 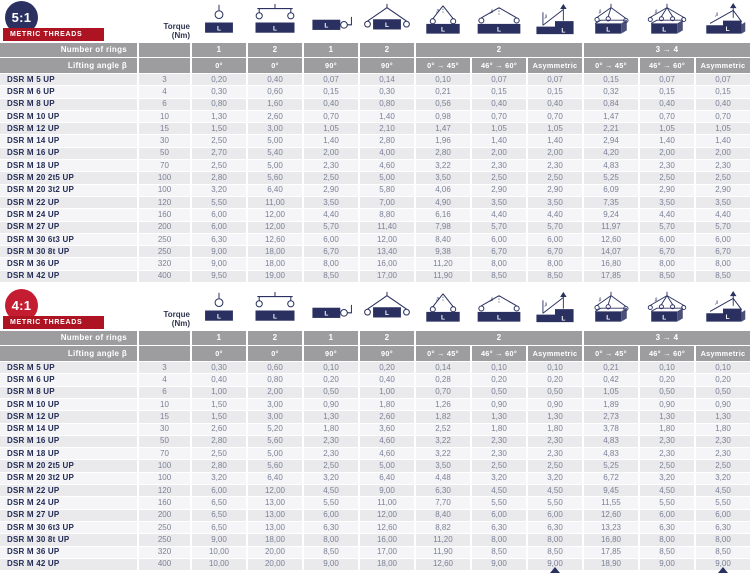 What do you see at coordinates (275, 429) in the screenshot?
I see `load-value-cell: 5,20` at bounding box center [275, 429].